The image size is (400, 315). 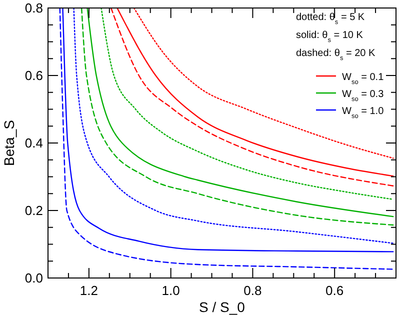 What do you see at coordinates (363, 113) in the screenshot?
I see `legend-label: W$_{so}$ = 1.0` at bounding box center [363, 113].